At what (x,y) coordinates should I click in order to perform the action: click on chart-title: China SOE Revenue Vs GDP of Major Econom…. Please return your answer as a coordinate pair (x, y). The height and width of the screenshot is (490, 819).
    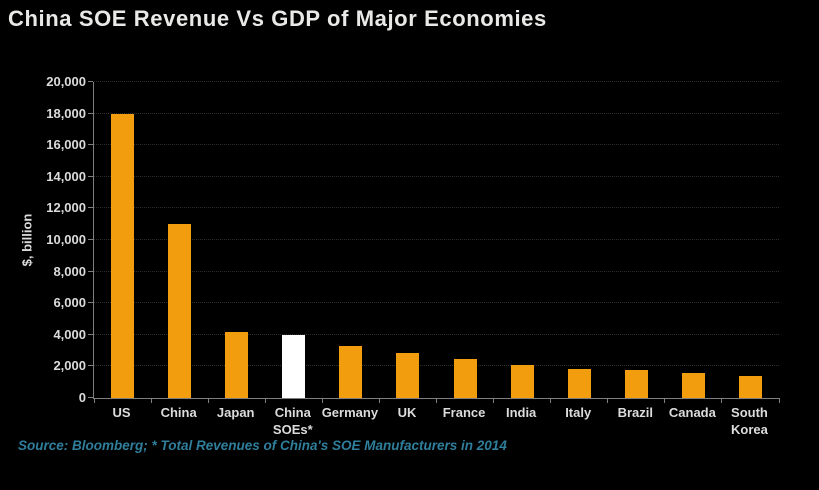
    Looking at the image, I should click on (277, 18).